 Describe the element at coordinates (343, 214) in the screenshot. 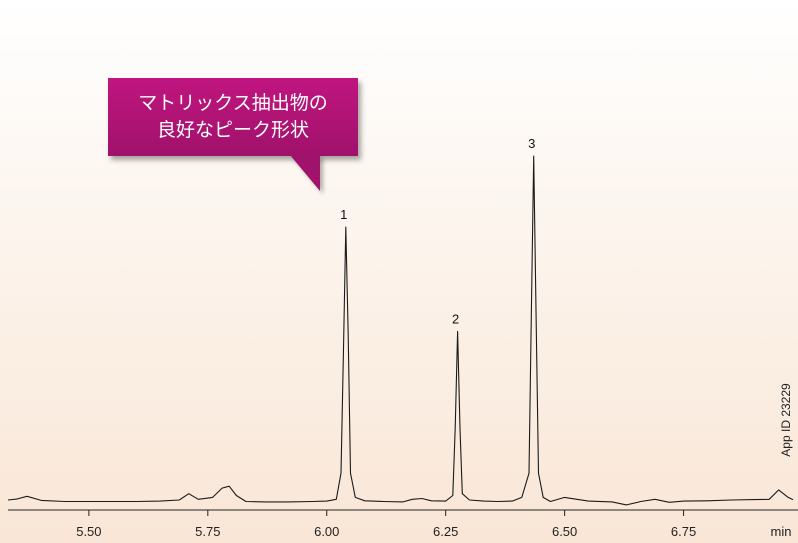

I see `peak-label: 1` at that location.